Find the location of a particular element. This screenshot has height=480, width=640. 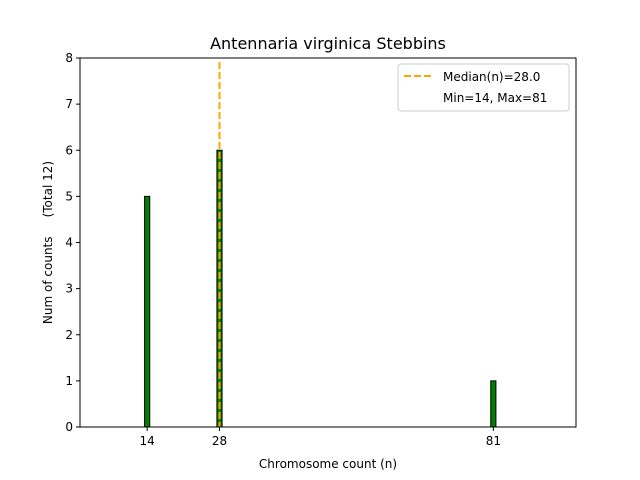

legend: Median(n)=28.0 Min=14, Max=81 is located at coordinates (483, 87).